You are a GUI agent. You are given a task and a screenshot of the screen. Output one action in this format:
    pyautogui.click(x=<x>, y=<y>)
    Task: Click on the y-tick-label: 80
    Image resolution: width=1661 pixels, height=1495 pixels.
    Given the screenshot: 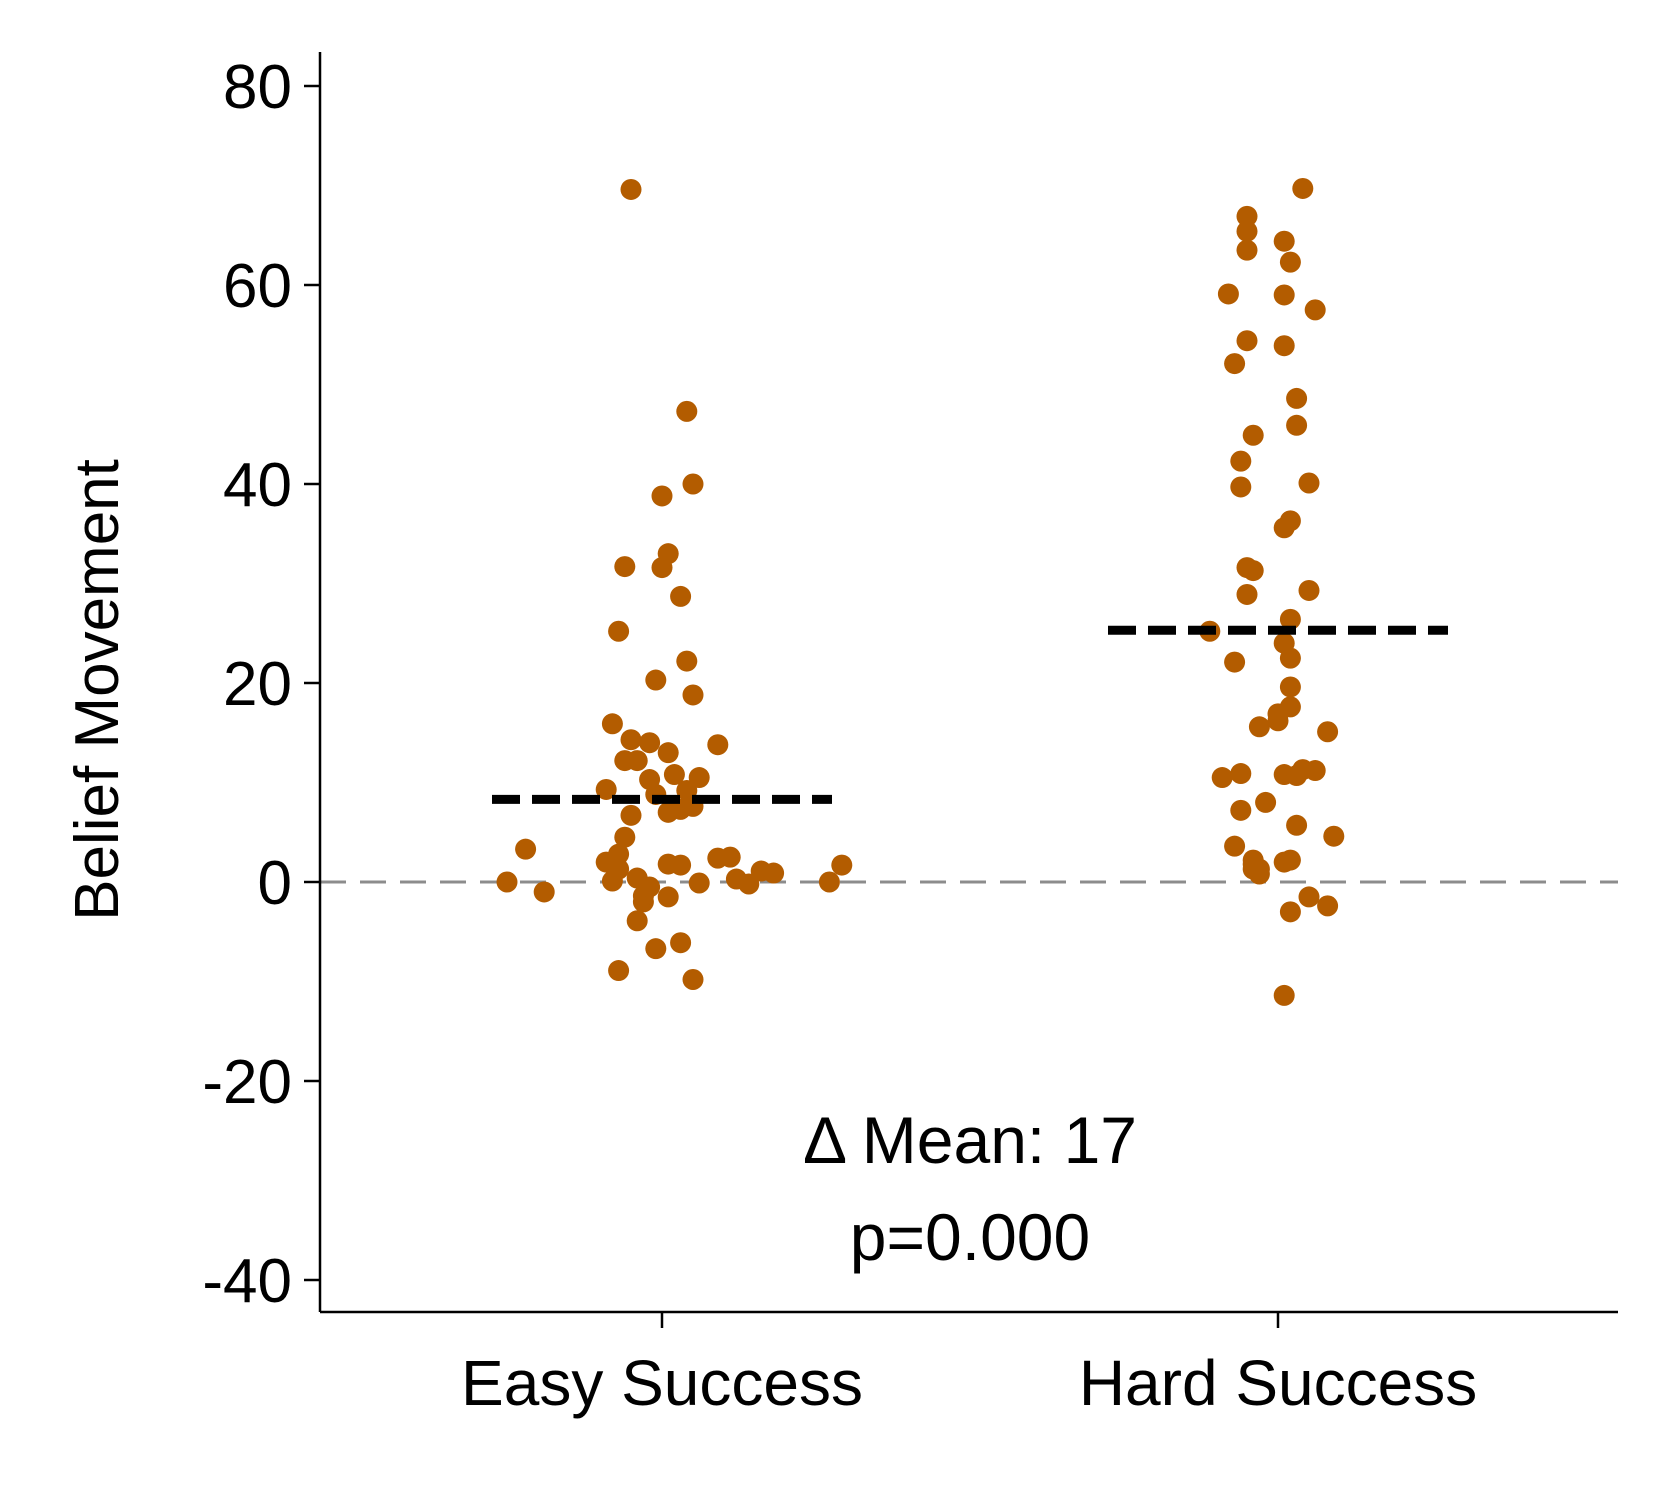 What is the action you would take?
    pyautogui.click(x=257, y=87)
    